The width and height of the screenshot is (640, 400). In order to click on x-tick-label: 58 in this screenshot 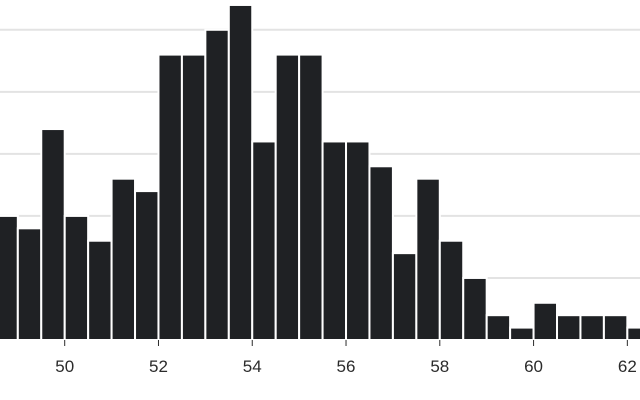, I will do `click(439, 366)`.